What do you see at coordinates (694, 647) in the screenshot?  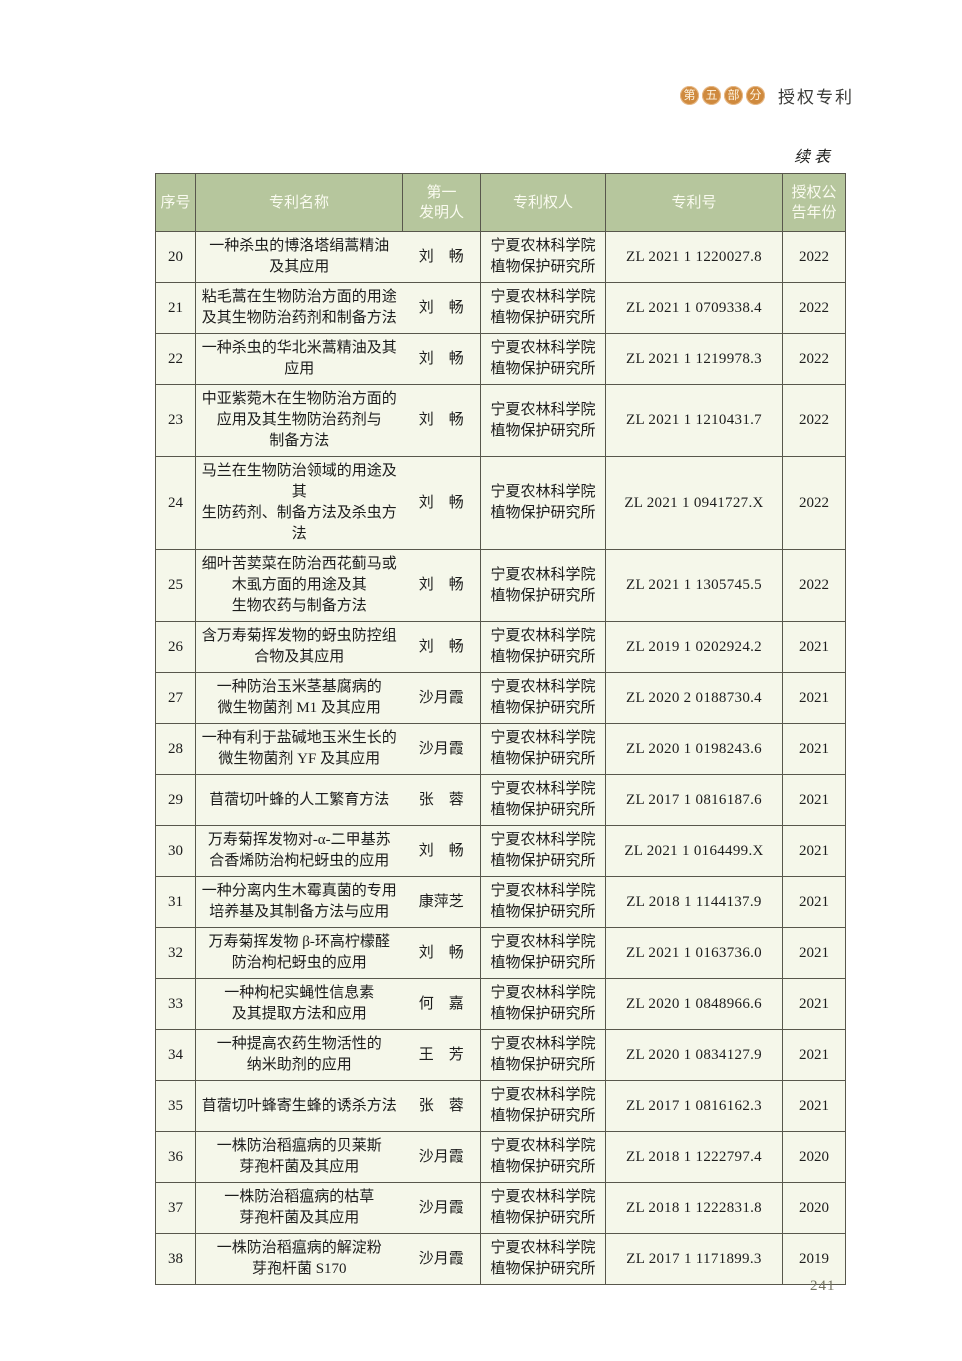 I see `cell-patent-number: ZL 2019 1 0202924.2` at bounding box center [694, 647].